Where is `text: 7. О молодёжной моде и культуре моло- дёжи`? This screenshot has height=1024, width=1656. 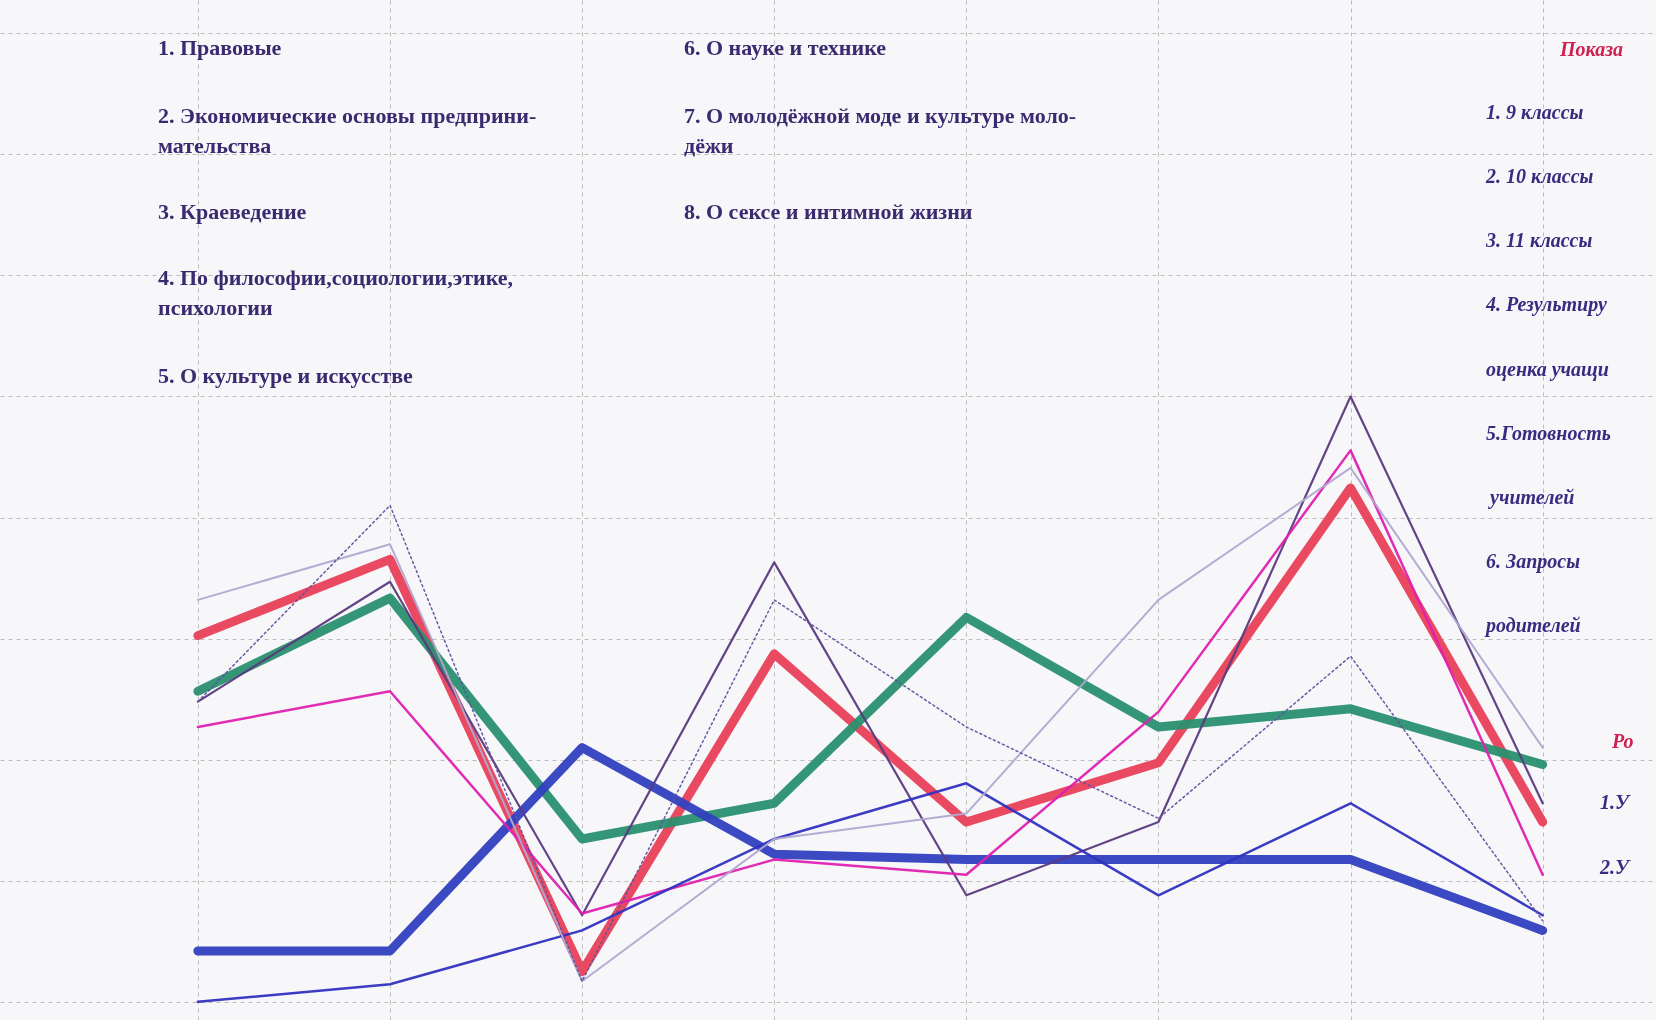 text: 7. О молодёжной моде и культуре моло- дёжи is located at coordinates (880, 130).